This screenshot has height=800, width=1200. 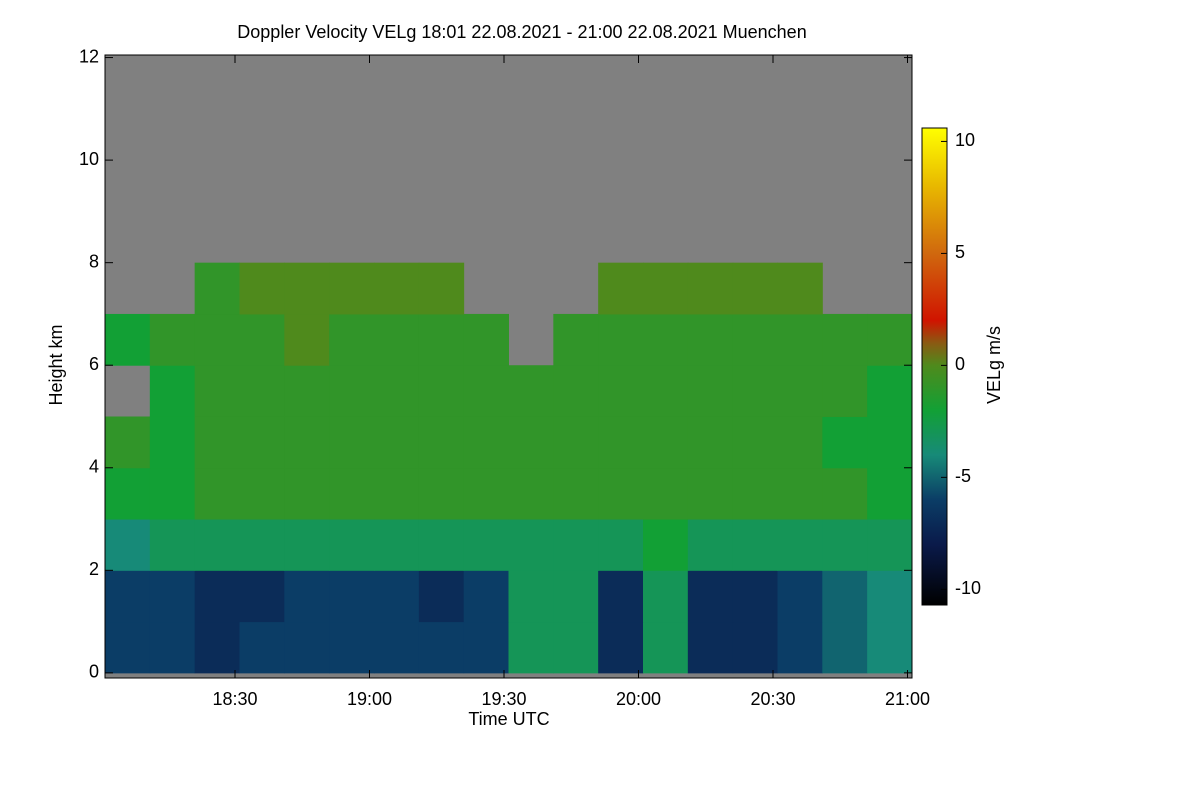 I want to click on colorbar-tick-label: 10, so click(x=965, y=140).